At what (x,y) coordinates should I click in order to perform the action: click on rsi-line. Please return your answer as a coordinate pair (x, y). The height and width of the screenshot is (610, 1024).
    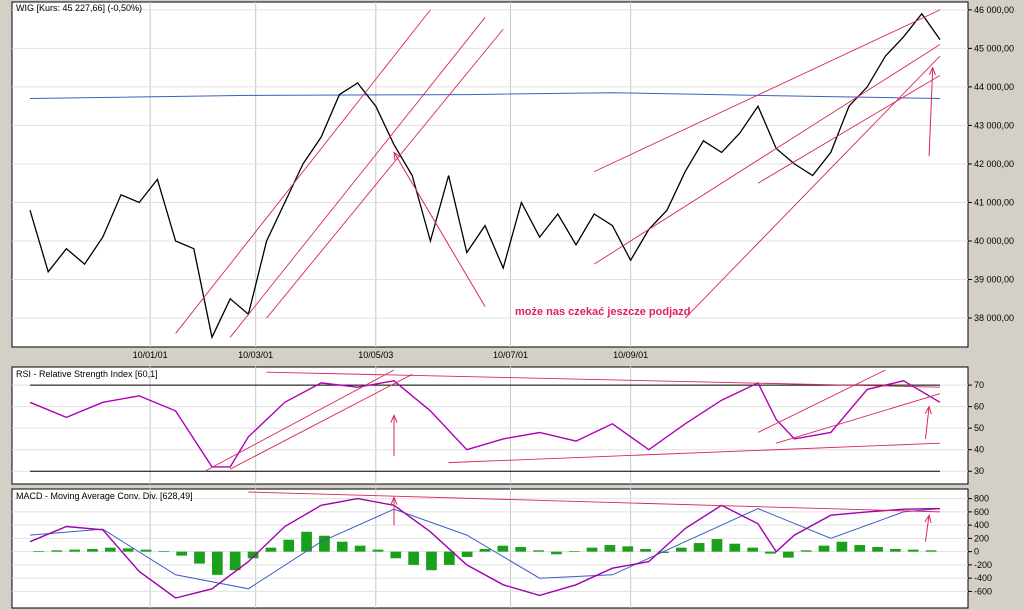
    Looking at the image, I should click on (485, 424).